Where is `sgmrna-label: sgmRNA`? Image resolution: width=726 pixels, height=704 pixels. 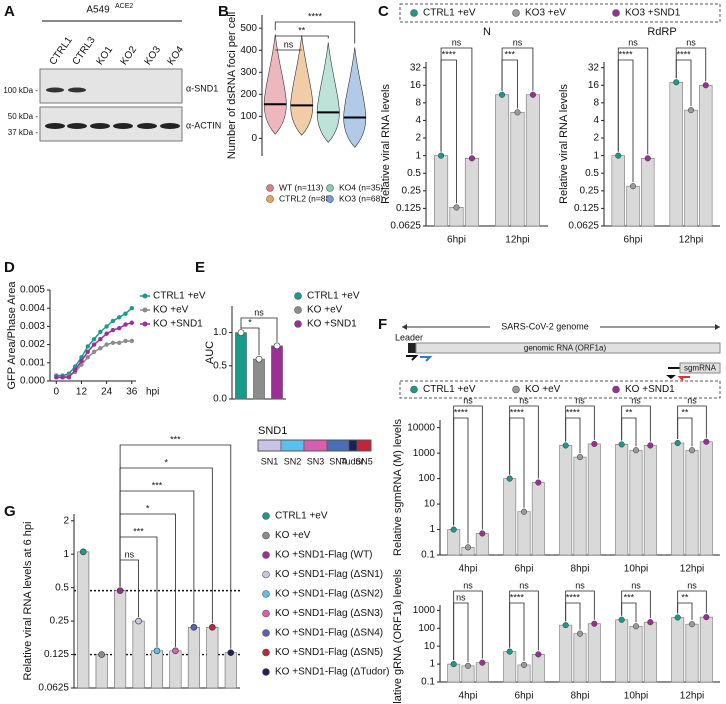 sgmrna-label: sgmRNA is located at coordinates (700, 368).